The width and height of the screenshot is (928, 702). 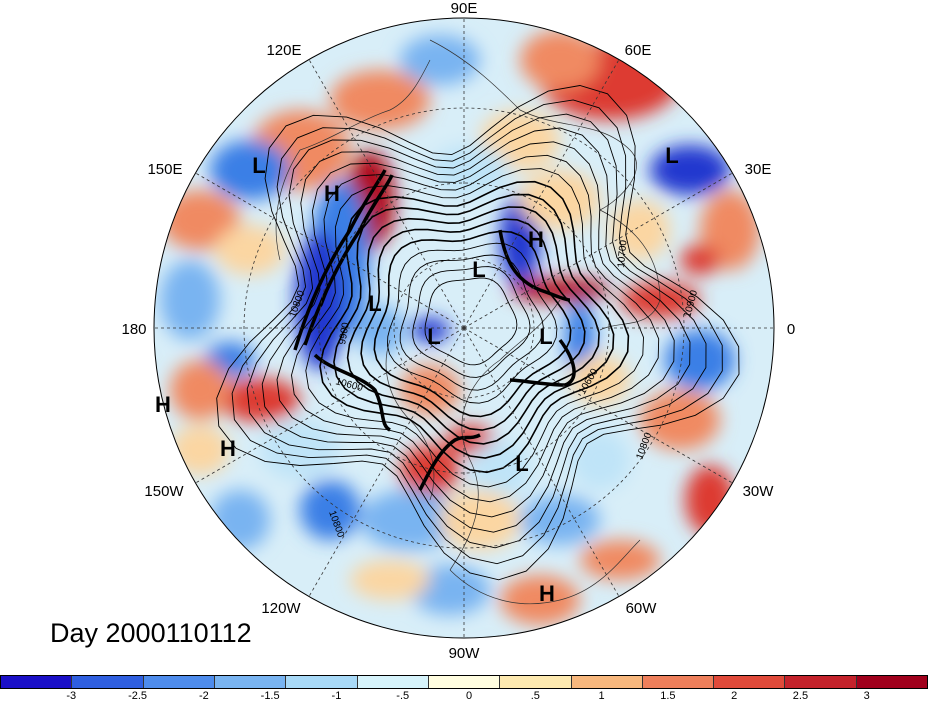 I want to click on colorbar-tick-label: 1, so click(x=601, y=696).